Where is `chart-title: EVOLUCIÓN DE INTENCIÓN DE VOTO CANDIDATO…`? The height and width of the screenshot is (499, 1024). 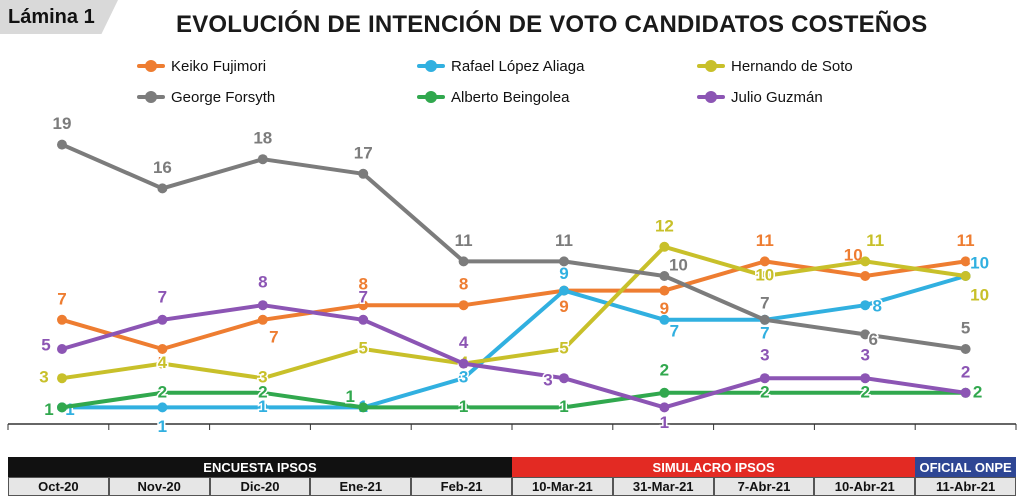
chart-title: EVOLUCIÓN DE INTENCIÓN DE VOTO CANDIDATO… is located at coordinates (552, 24).